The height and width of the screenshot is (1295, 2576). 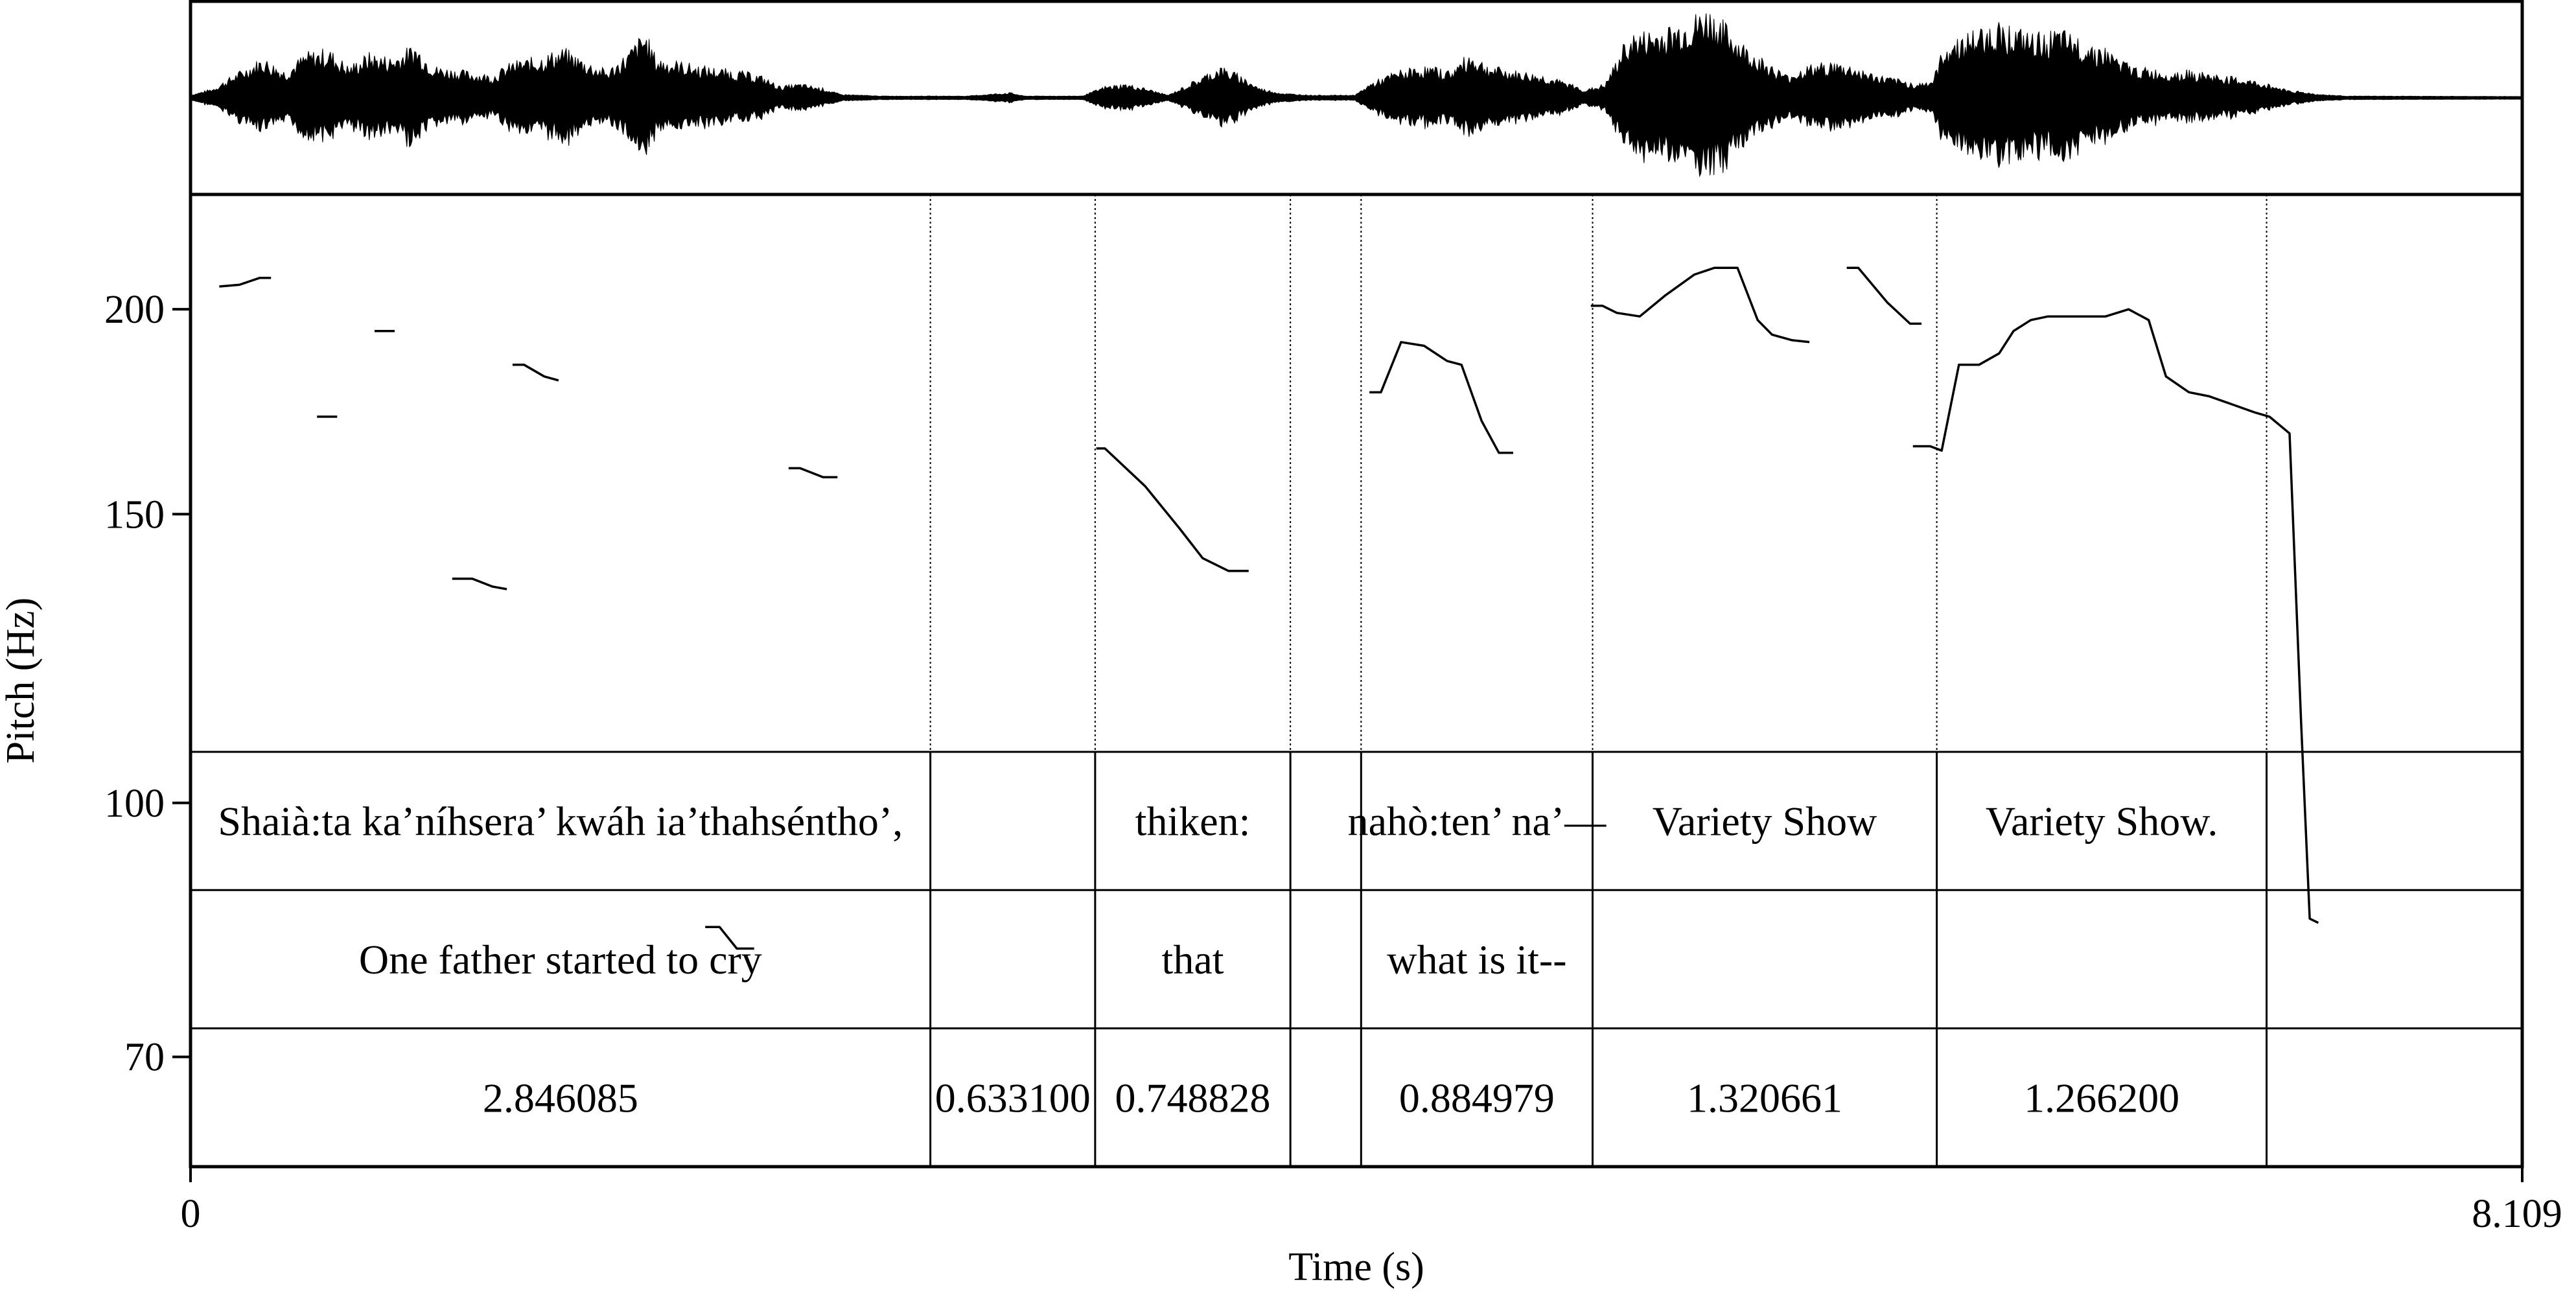 What do you see at coordinates (191, 1214) in the screenshot?
I see `x-tick-label: 0` at bounding box center [191, 1214].